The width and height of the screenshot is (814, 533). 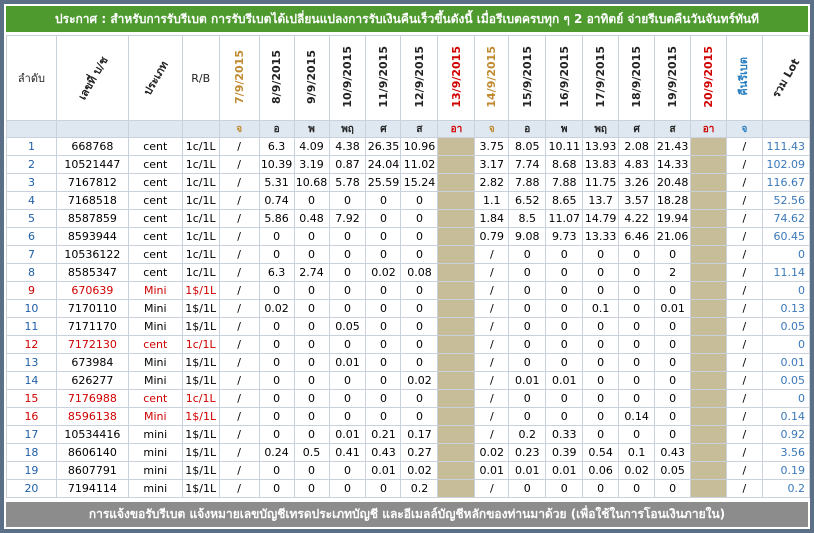 What do you see at coordinates (673, 76) in the screenshot?
I see `column-label: 19/9/2015` at bounding box center [673, 76].